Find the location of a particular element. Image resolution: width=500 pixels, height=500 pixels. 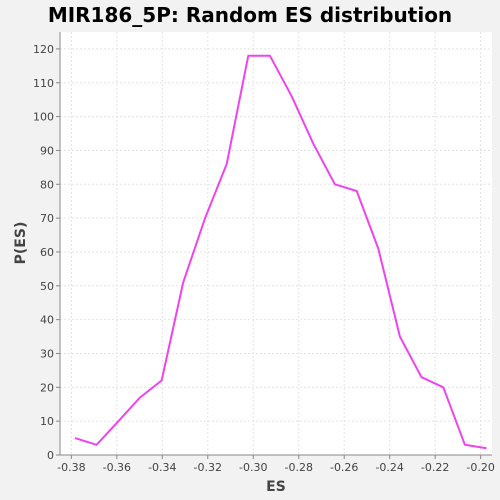

x-axis-label: ES is located at coordinates (276, 487).